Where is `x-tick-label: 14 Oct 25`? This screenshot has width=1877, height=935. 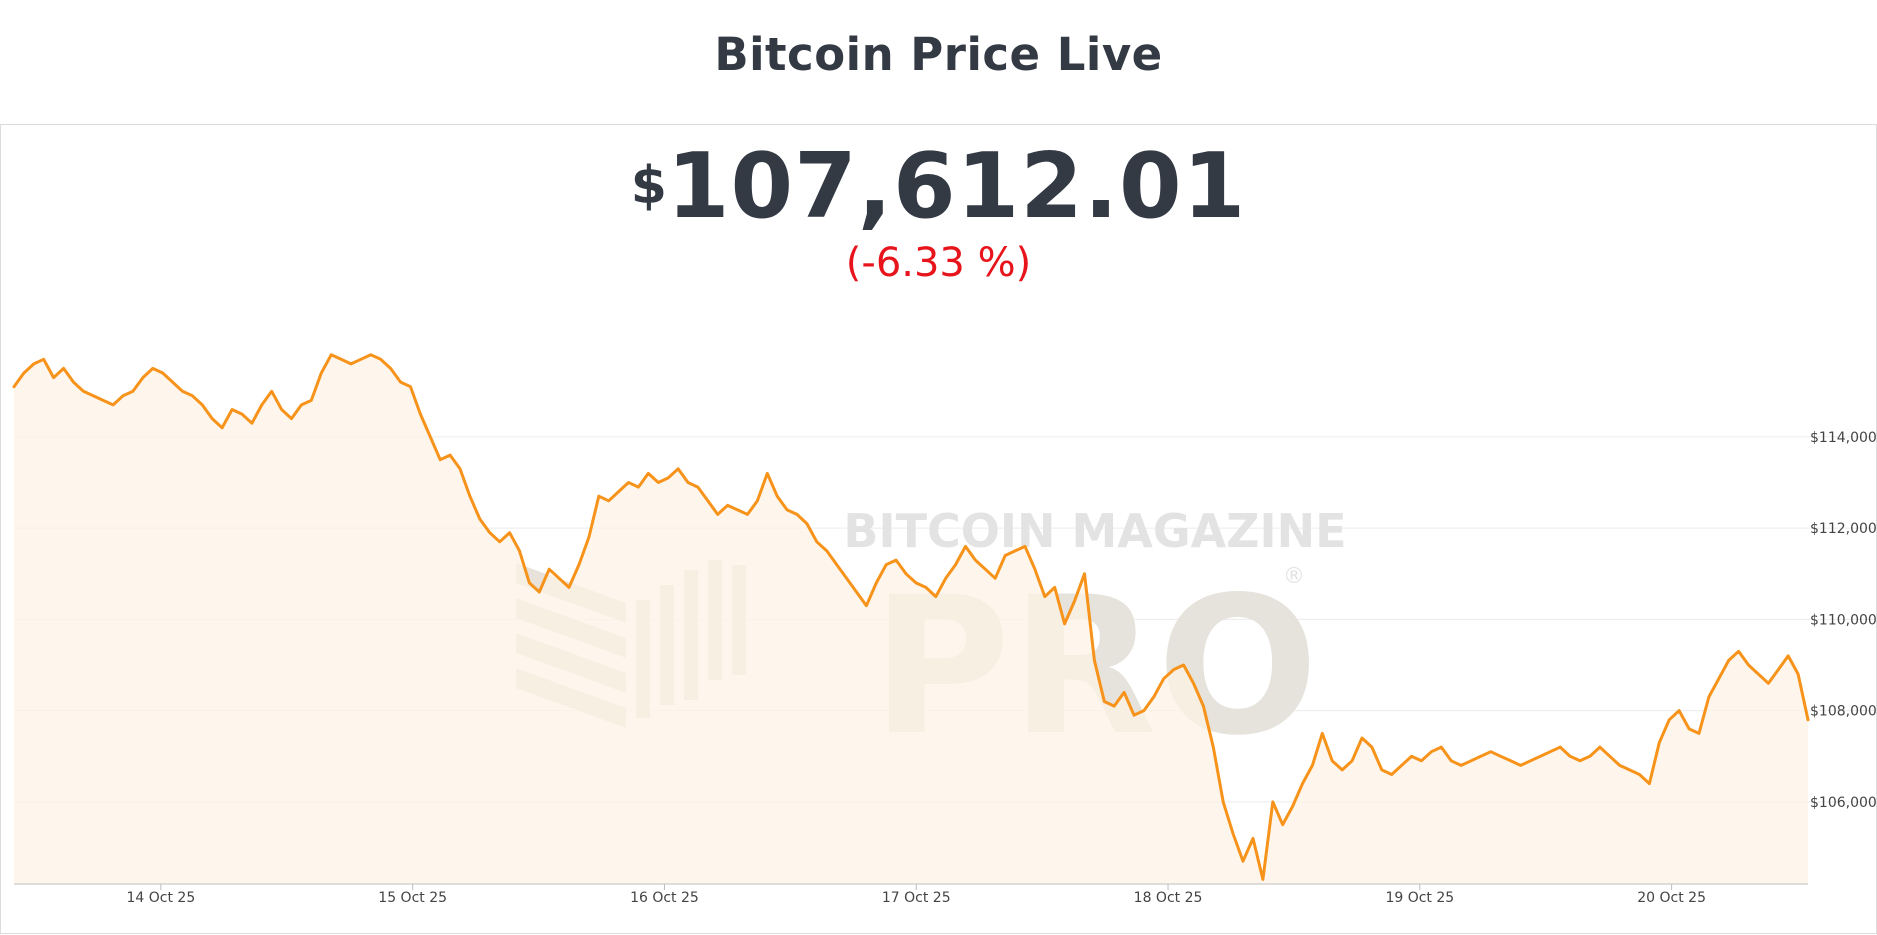 x-tick-label: 14 Oct 25 is located at coordinates (161, 898).